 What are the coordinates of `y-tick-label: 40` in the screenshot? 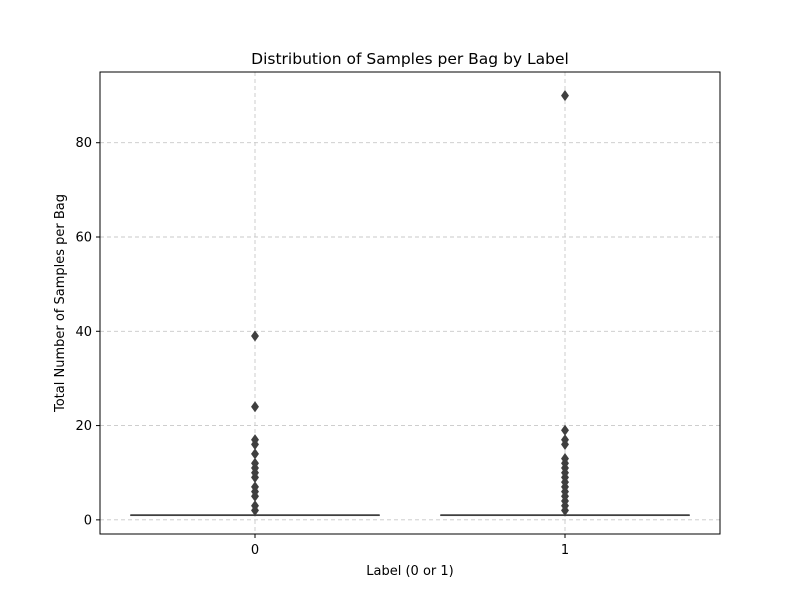 It's located at (83, 332).